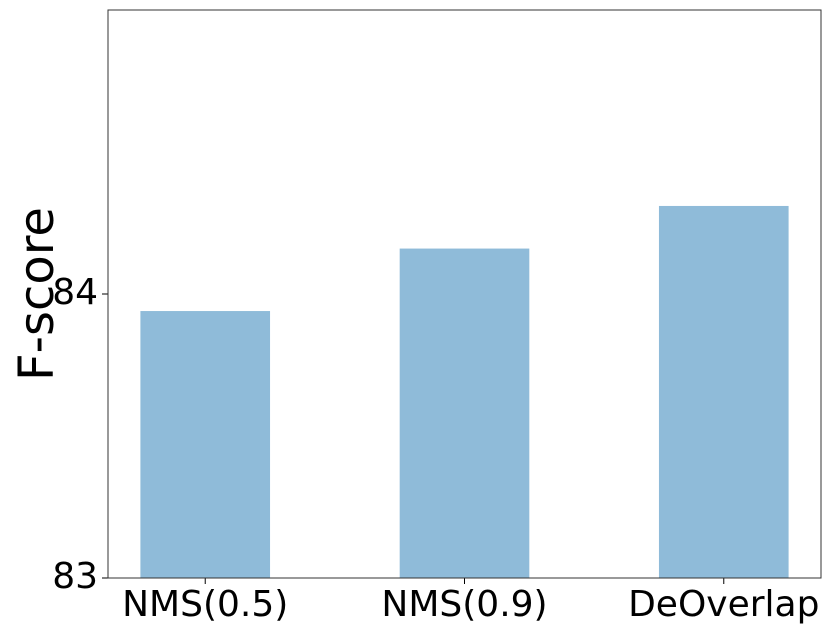 This screenshot has height=627, width=830. What do you see at coordinates (75, 576) in the screenshot?
I see `y-tick-label: 83` at bounding box center [75, 576].